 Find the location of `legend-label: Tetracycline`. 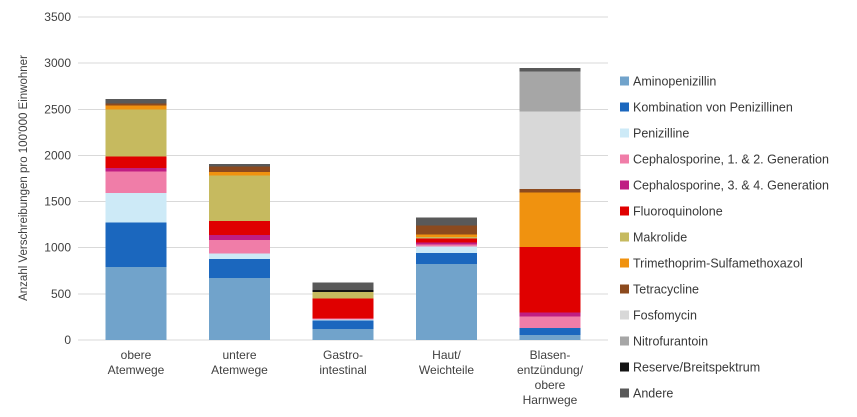

legend-label: Tetracycline is located at coordinates (666, 290).